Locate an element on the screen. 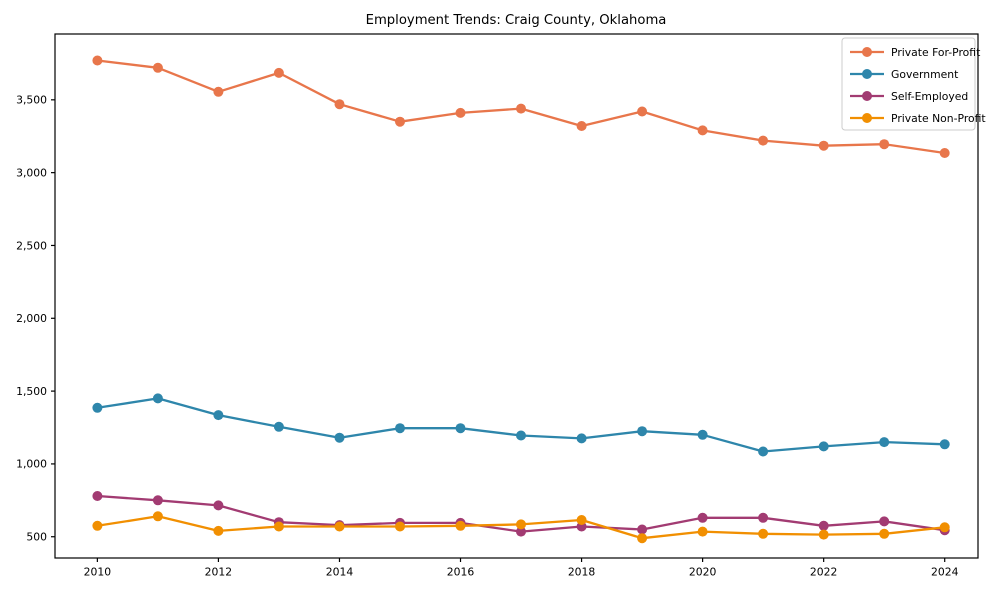  y-tick-label: 3,000 is located at coordinates (31, 172).